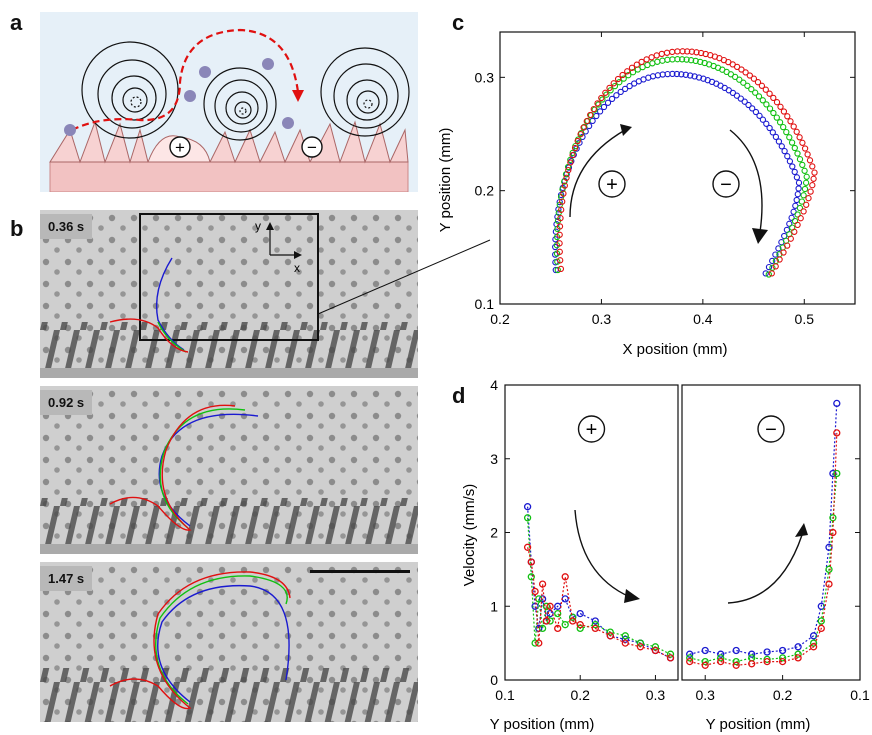  What do you see at coordinates (626, 130) in the screenshot?
I see `c-arrow-plus-head` at bounding box center [626, 130].